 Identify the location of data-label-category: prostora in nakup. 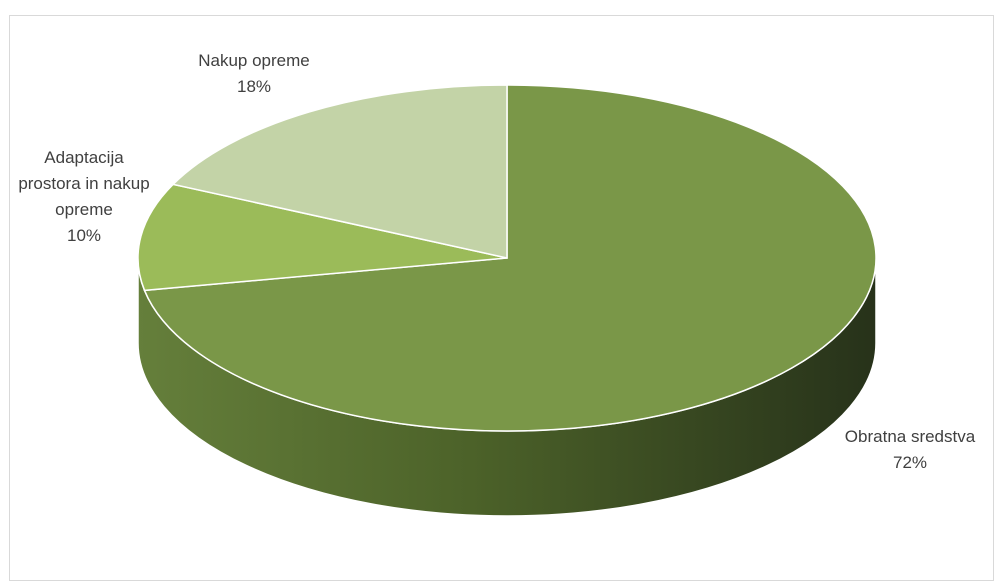
(83, 183).